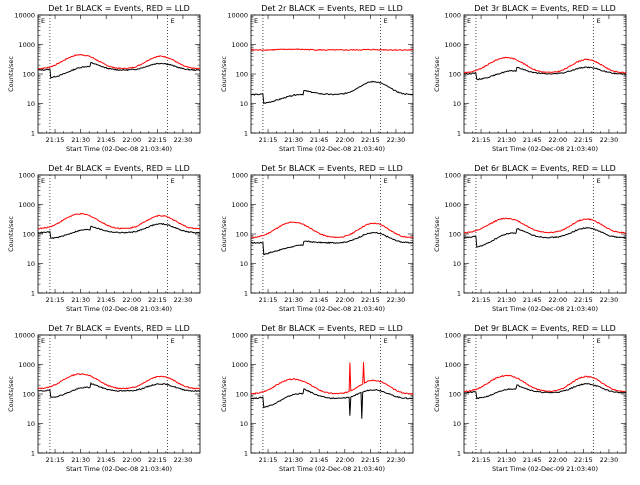 The width and height of the screenshot is (640, 485). I want to click on panel-title: Det 4r BLACK = Events, RED = LLD, so click(119, 168).